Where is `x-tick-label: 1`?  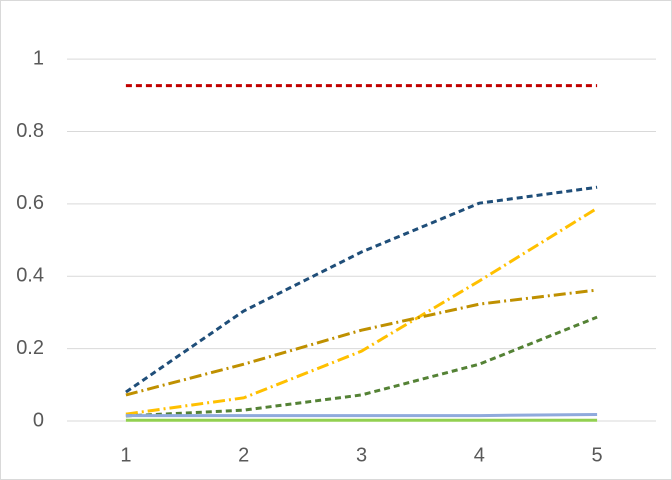 x-tick-label: 1 is located at coordinates (125, 455).